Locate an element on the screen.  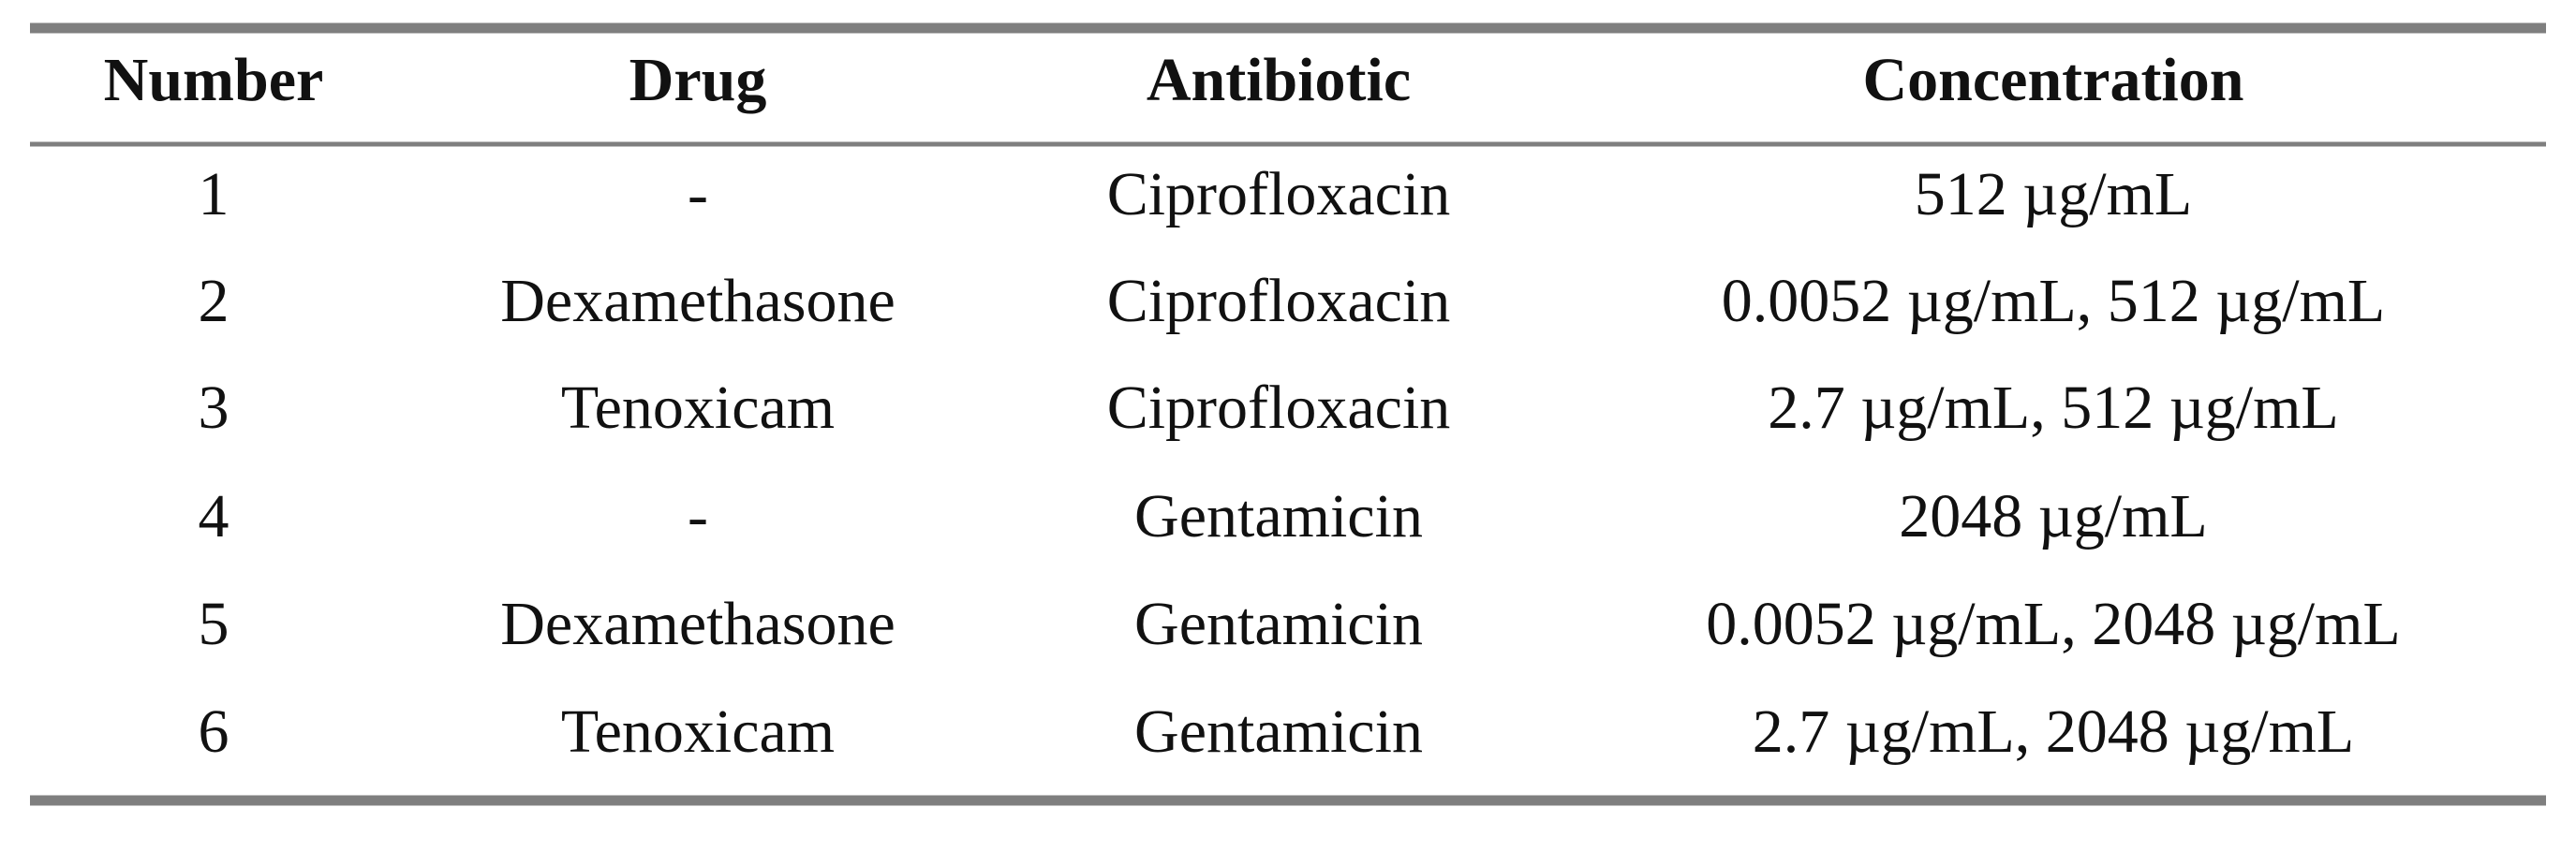
cell: 6 is located at coordinates (214, 731).